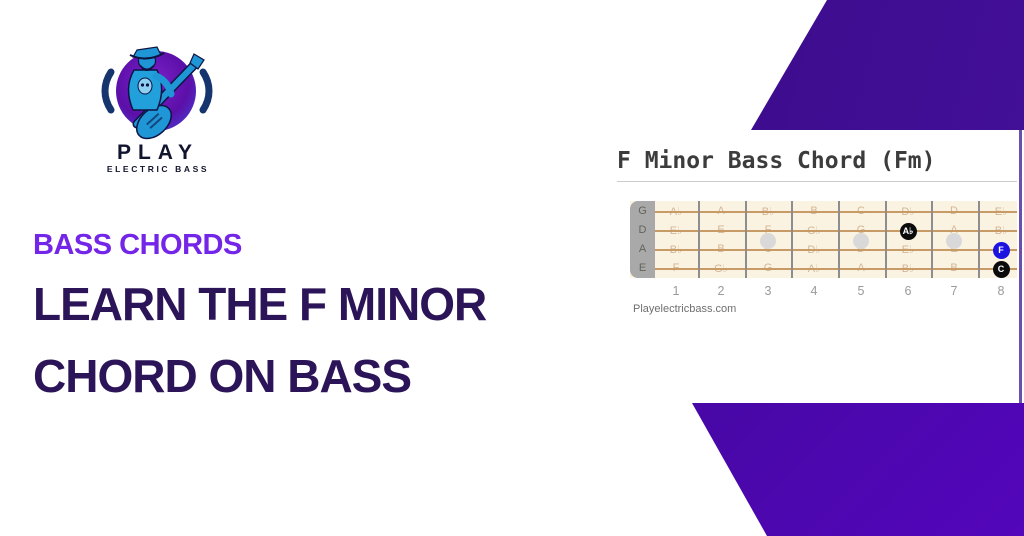 The width and height of the screenshot is (1024, 536). What do you see at coordinates (642, 268) in the screenshot?
I see `open-string-label: E` at bounding box center [642, 268].